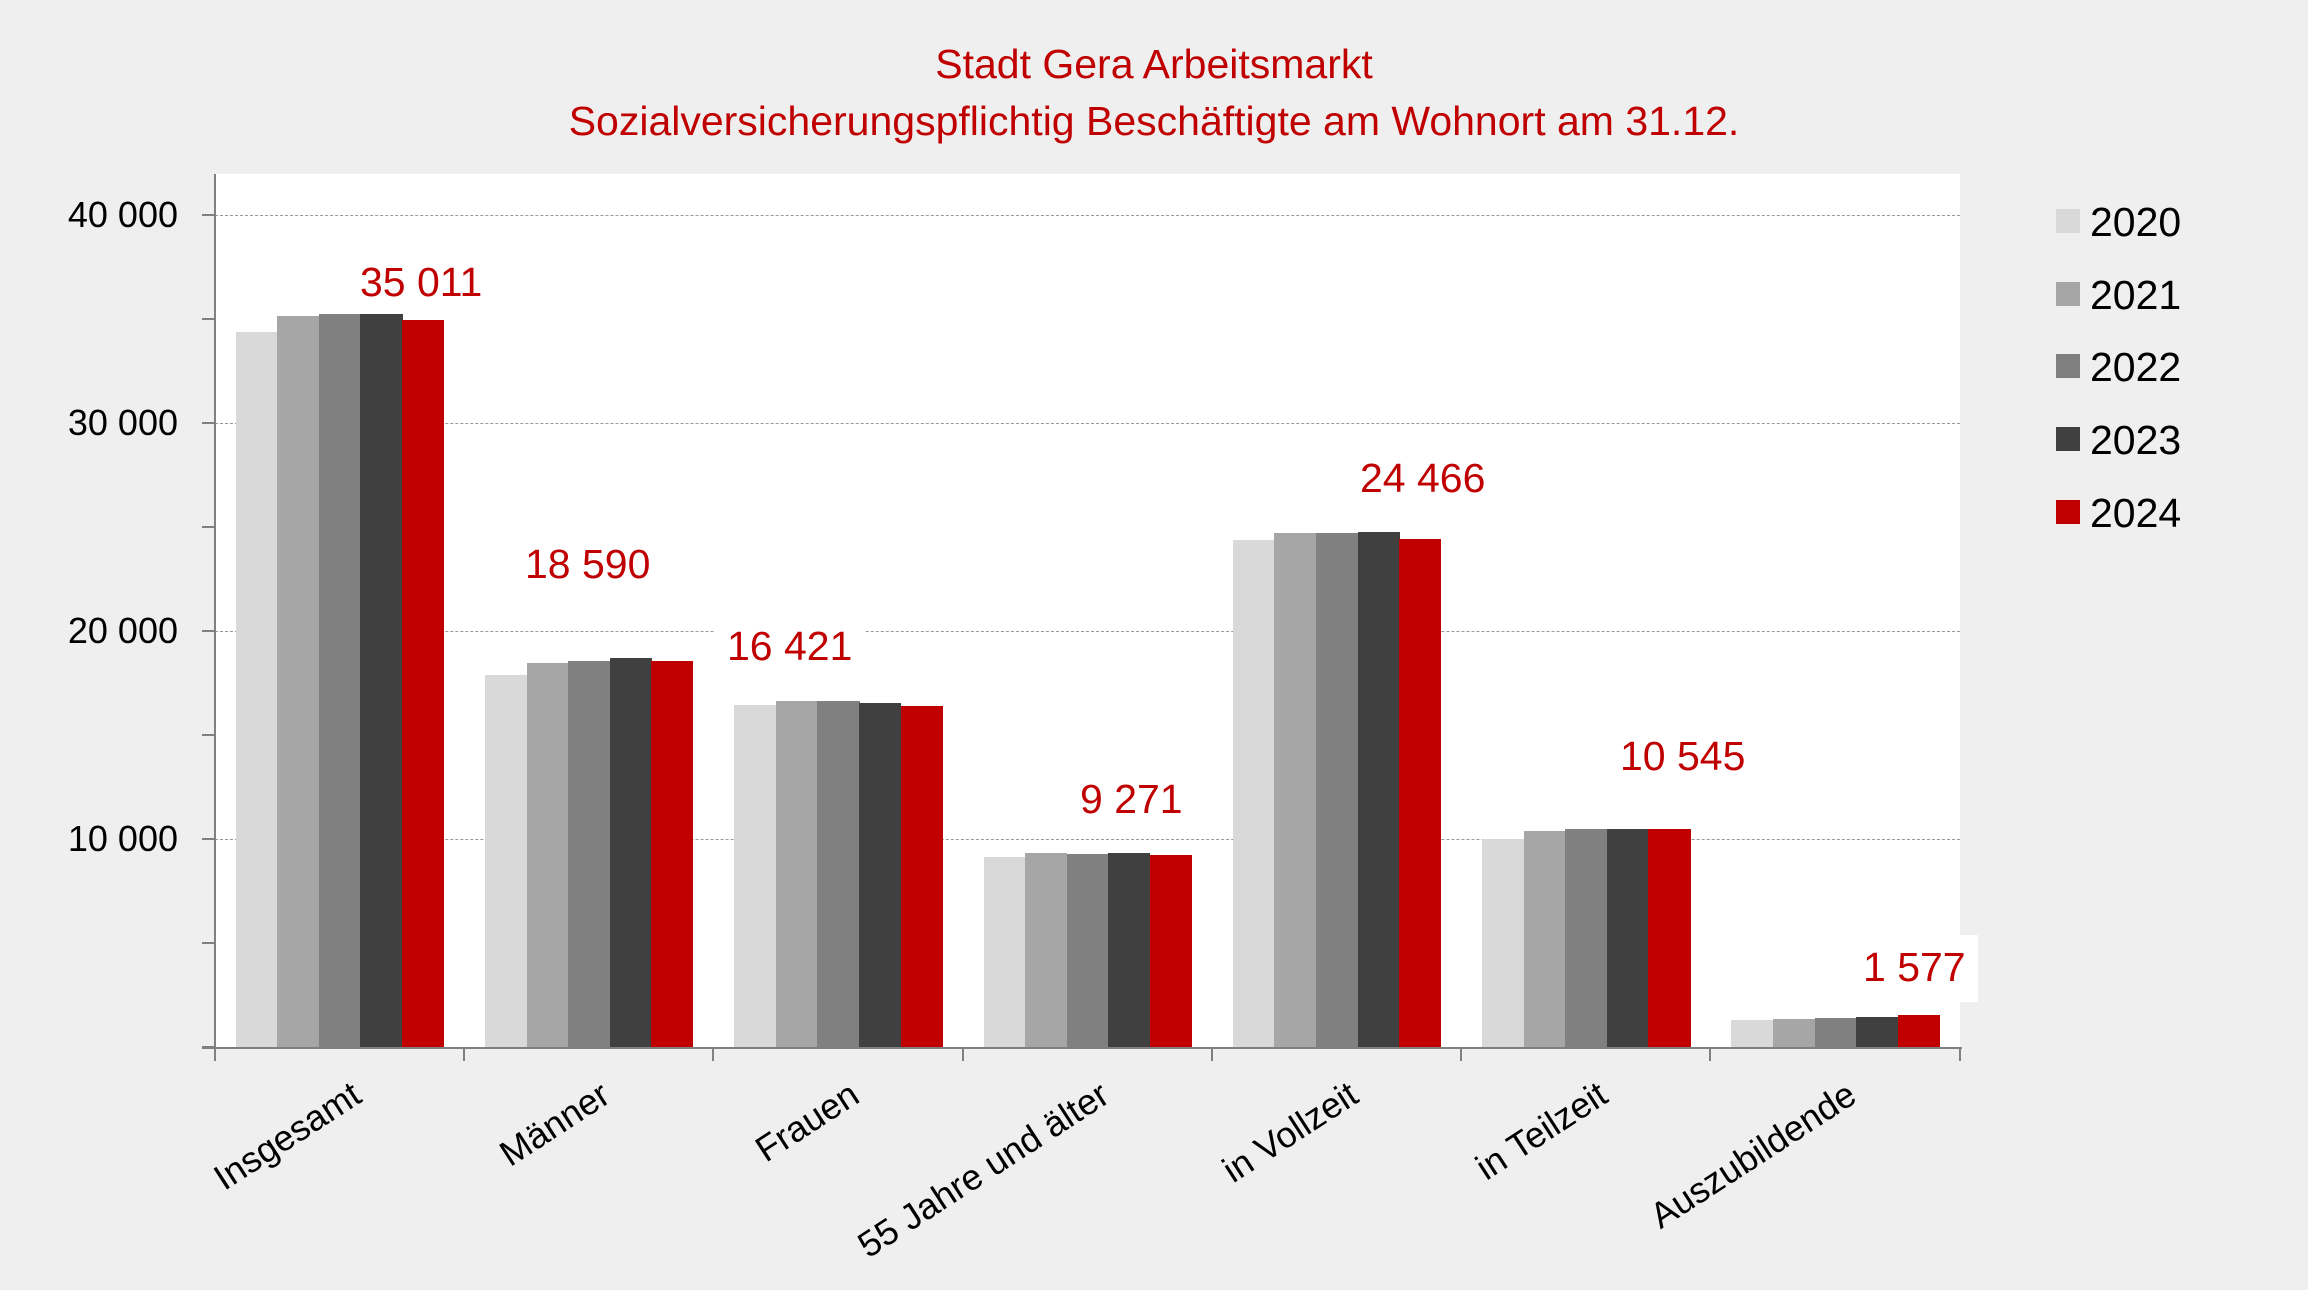  I want to click on y-axis, so click(215, 612).